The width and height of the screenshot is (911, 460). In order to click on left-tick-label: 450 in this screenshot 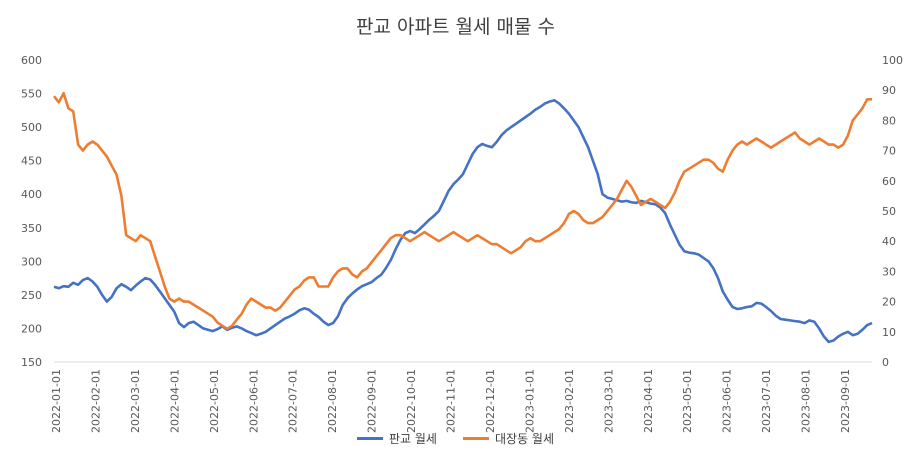, I will do `click(31, 161)`.